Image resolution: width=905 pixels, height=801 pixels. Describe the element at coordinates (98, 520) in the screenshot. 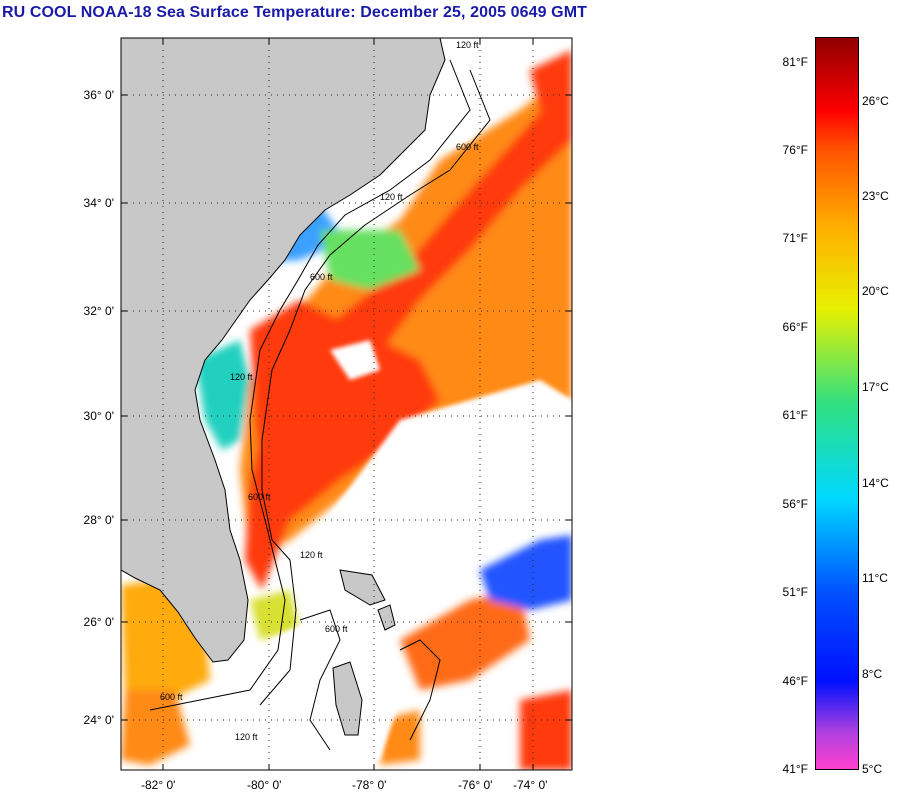

I see `lat-label: 28° 0'` at that location.